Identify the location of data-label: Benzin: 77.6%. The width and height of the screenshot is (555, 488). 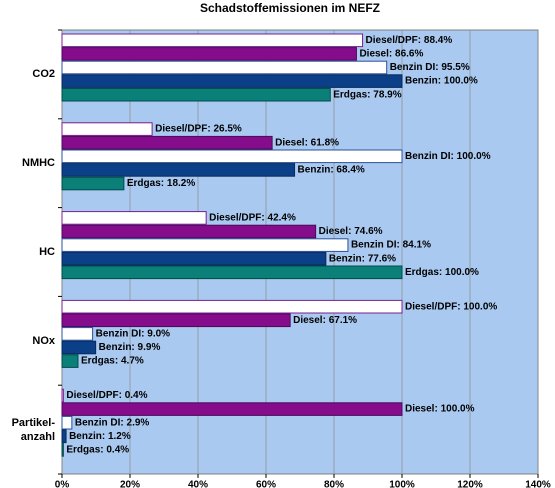
(362, 258).